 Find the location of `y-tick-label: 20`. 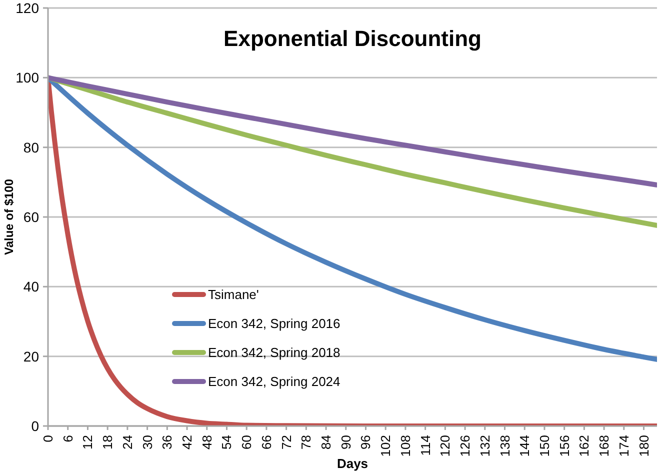

y-tick-label: 20 is located at coordinates (31, 356).